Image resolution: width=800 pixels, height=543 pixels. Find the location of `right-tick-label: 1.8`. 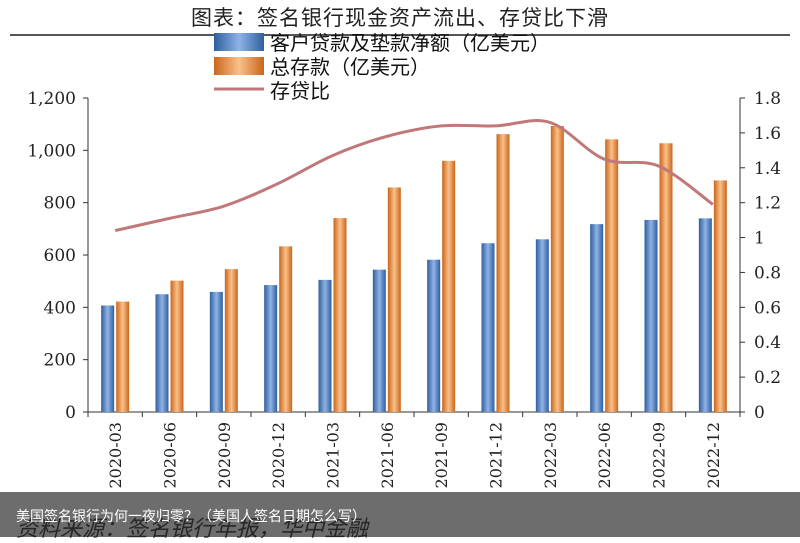

right-tick-label: 1.8 is located at coordinates (767, 99).